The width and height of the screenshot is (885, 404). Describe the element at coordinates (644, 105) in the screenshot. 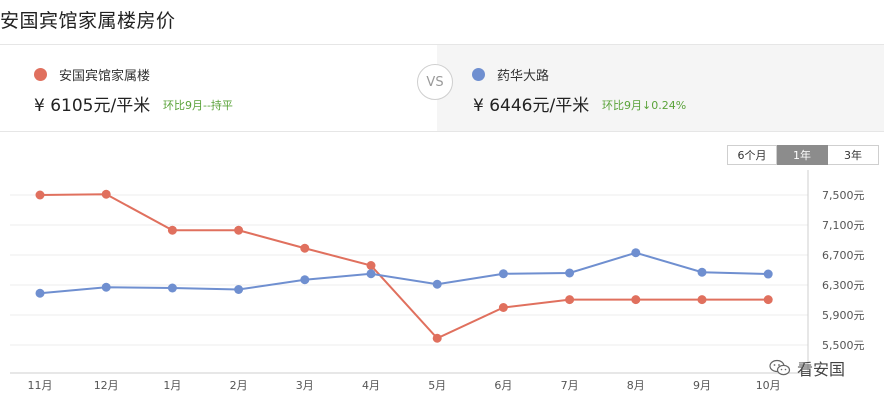

I see `right-change: 环比9月↓0.24%` at that location.